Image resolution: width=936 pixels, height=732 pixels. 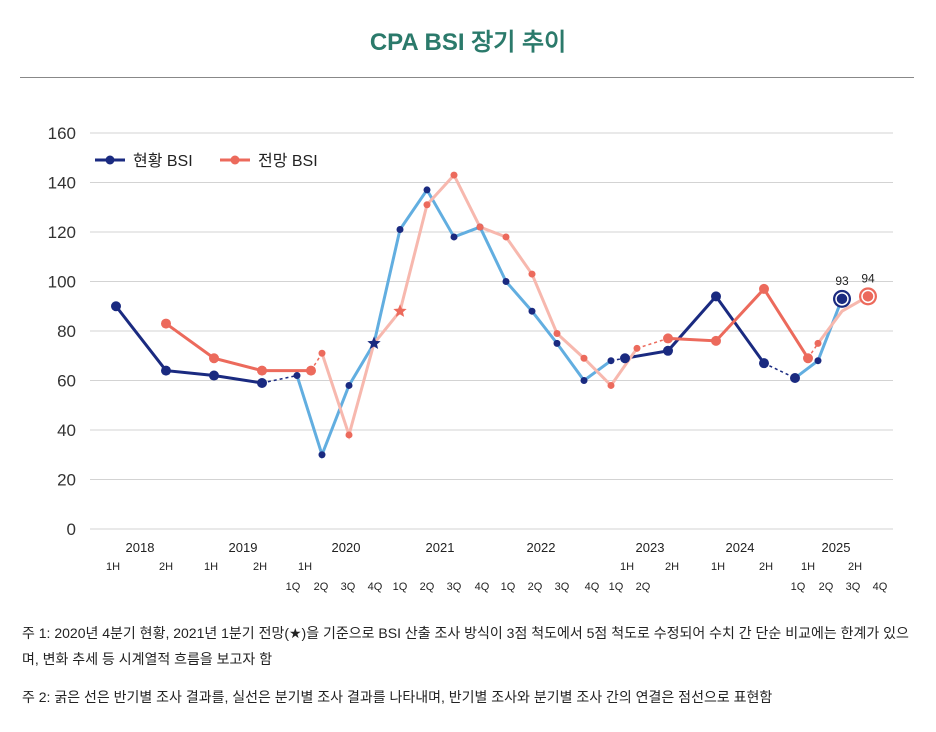 What do you see at coordinates (541, 547) in the screenshot?
I see `x-year-label: 2022` at bounding box center [541, 547].